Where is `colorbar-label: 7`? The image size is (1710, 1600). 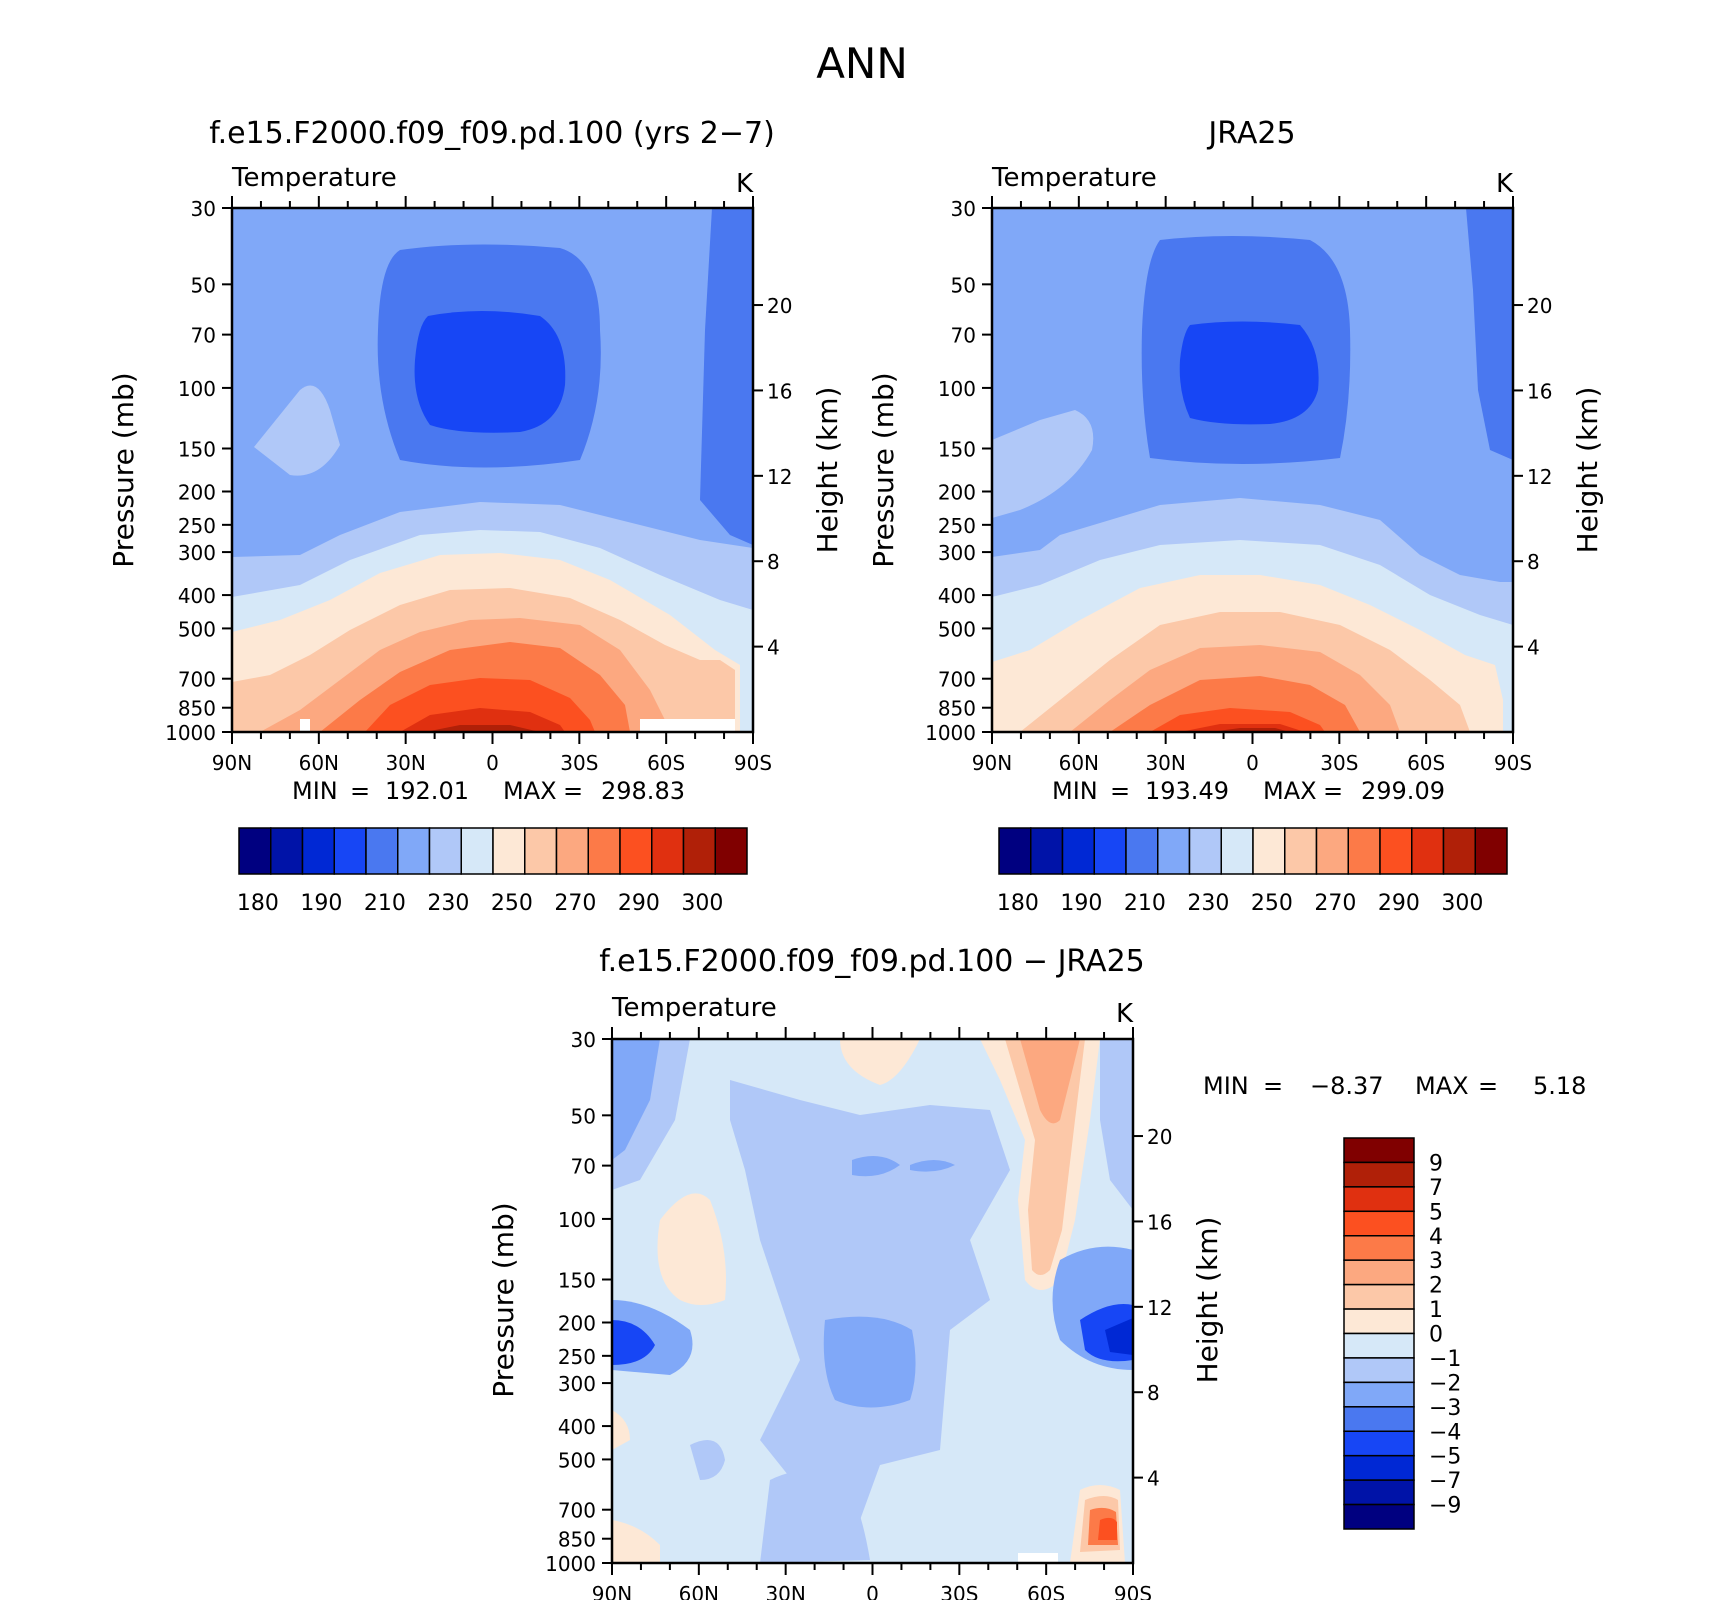
colorbar-label: 7 is located at coordinates (1436, 1188).